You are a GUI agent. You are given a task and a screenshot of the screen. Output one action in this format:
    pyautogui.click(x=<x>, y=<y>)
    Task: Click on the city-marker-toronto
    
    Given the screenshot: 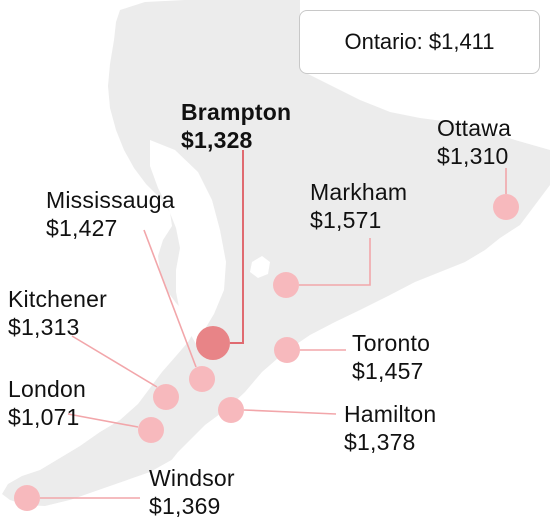 What is the action you would take?
    pyautogui.click(x=287, y=350)
    